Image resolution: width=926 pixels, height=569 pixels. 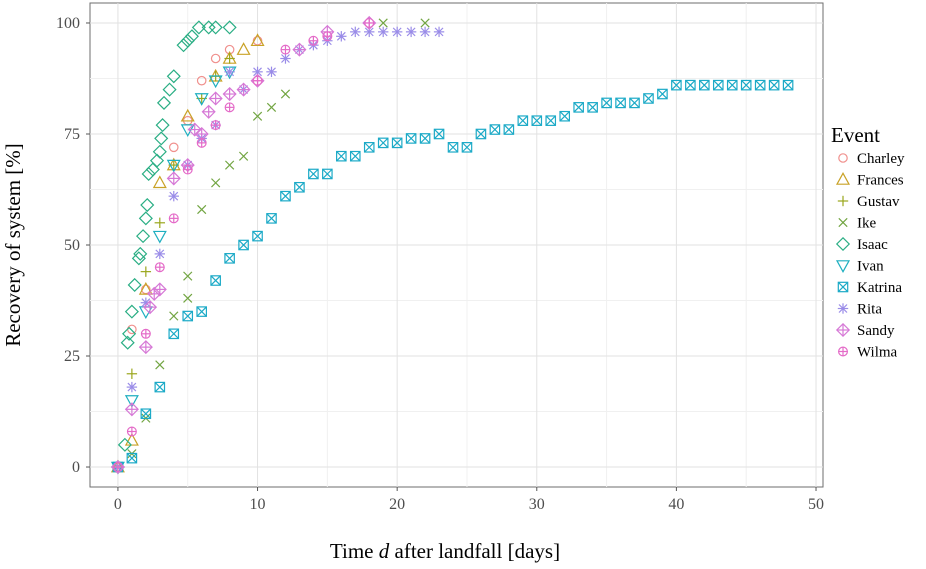 I want to click on legend-label: Gustav, so click(x=878, y=202).